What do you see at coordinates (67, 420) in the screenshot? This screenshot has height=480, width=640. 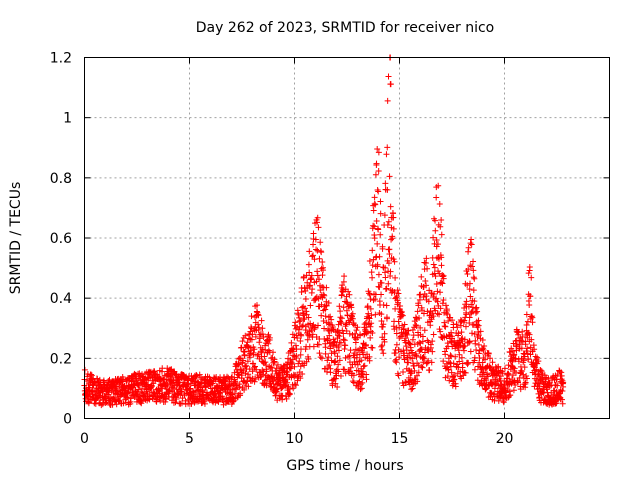 I see `y-tick-label: 0` at bounding box center [67, 420].